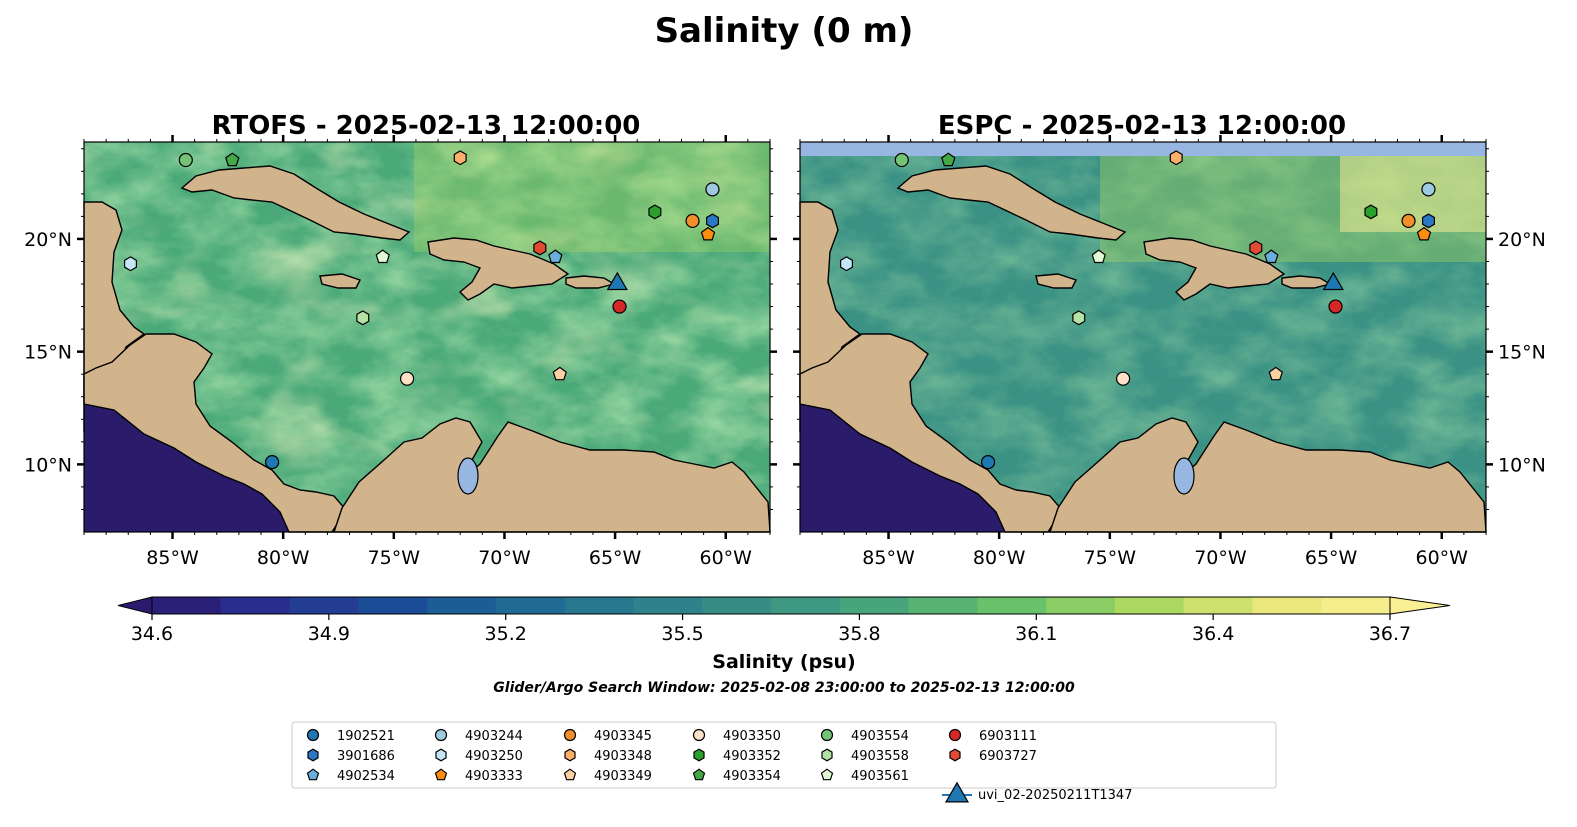 The height and width of the screenshot is (827, 1577). I want to click on colorbar-tick-label: 35.8, so click(859, 634).